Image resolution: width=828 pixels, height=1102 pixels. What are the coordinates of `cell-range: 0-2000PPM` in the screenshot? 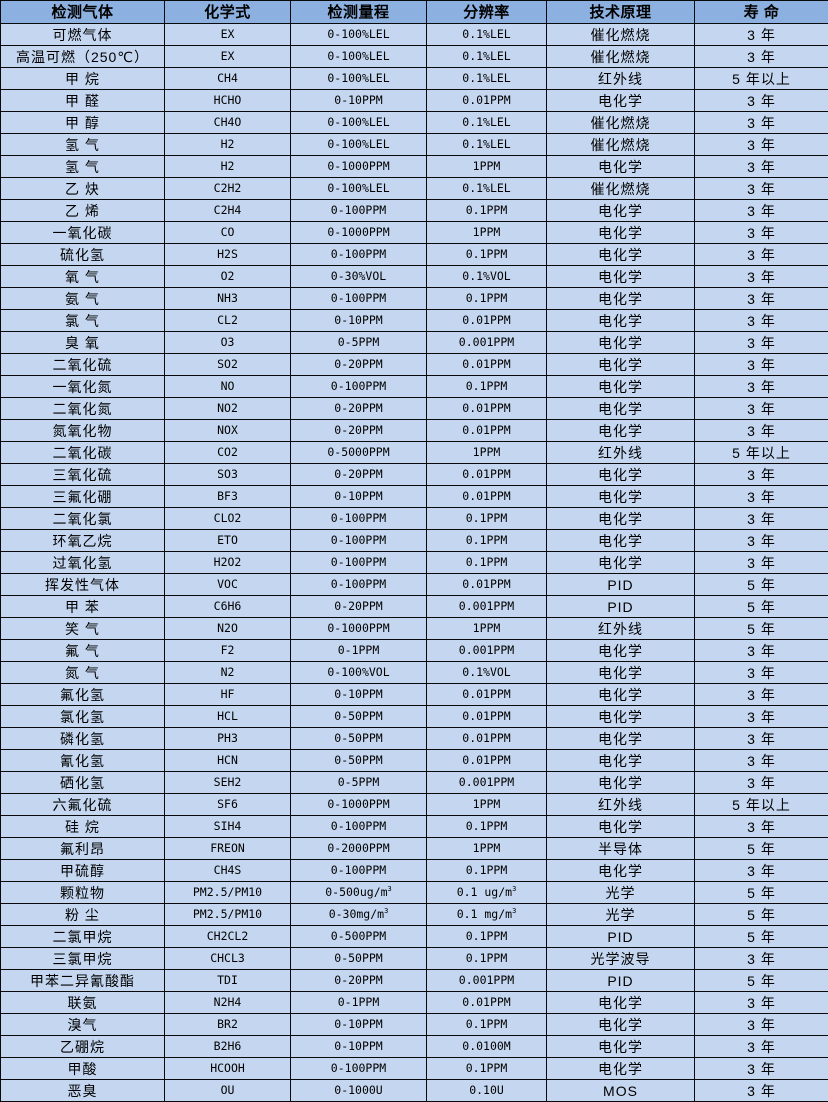 It's located at (359, 849).